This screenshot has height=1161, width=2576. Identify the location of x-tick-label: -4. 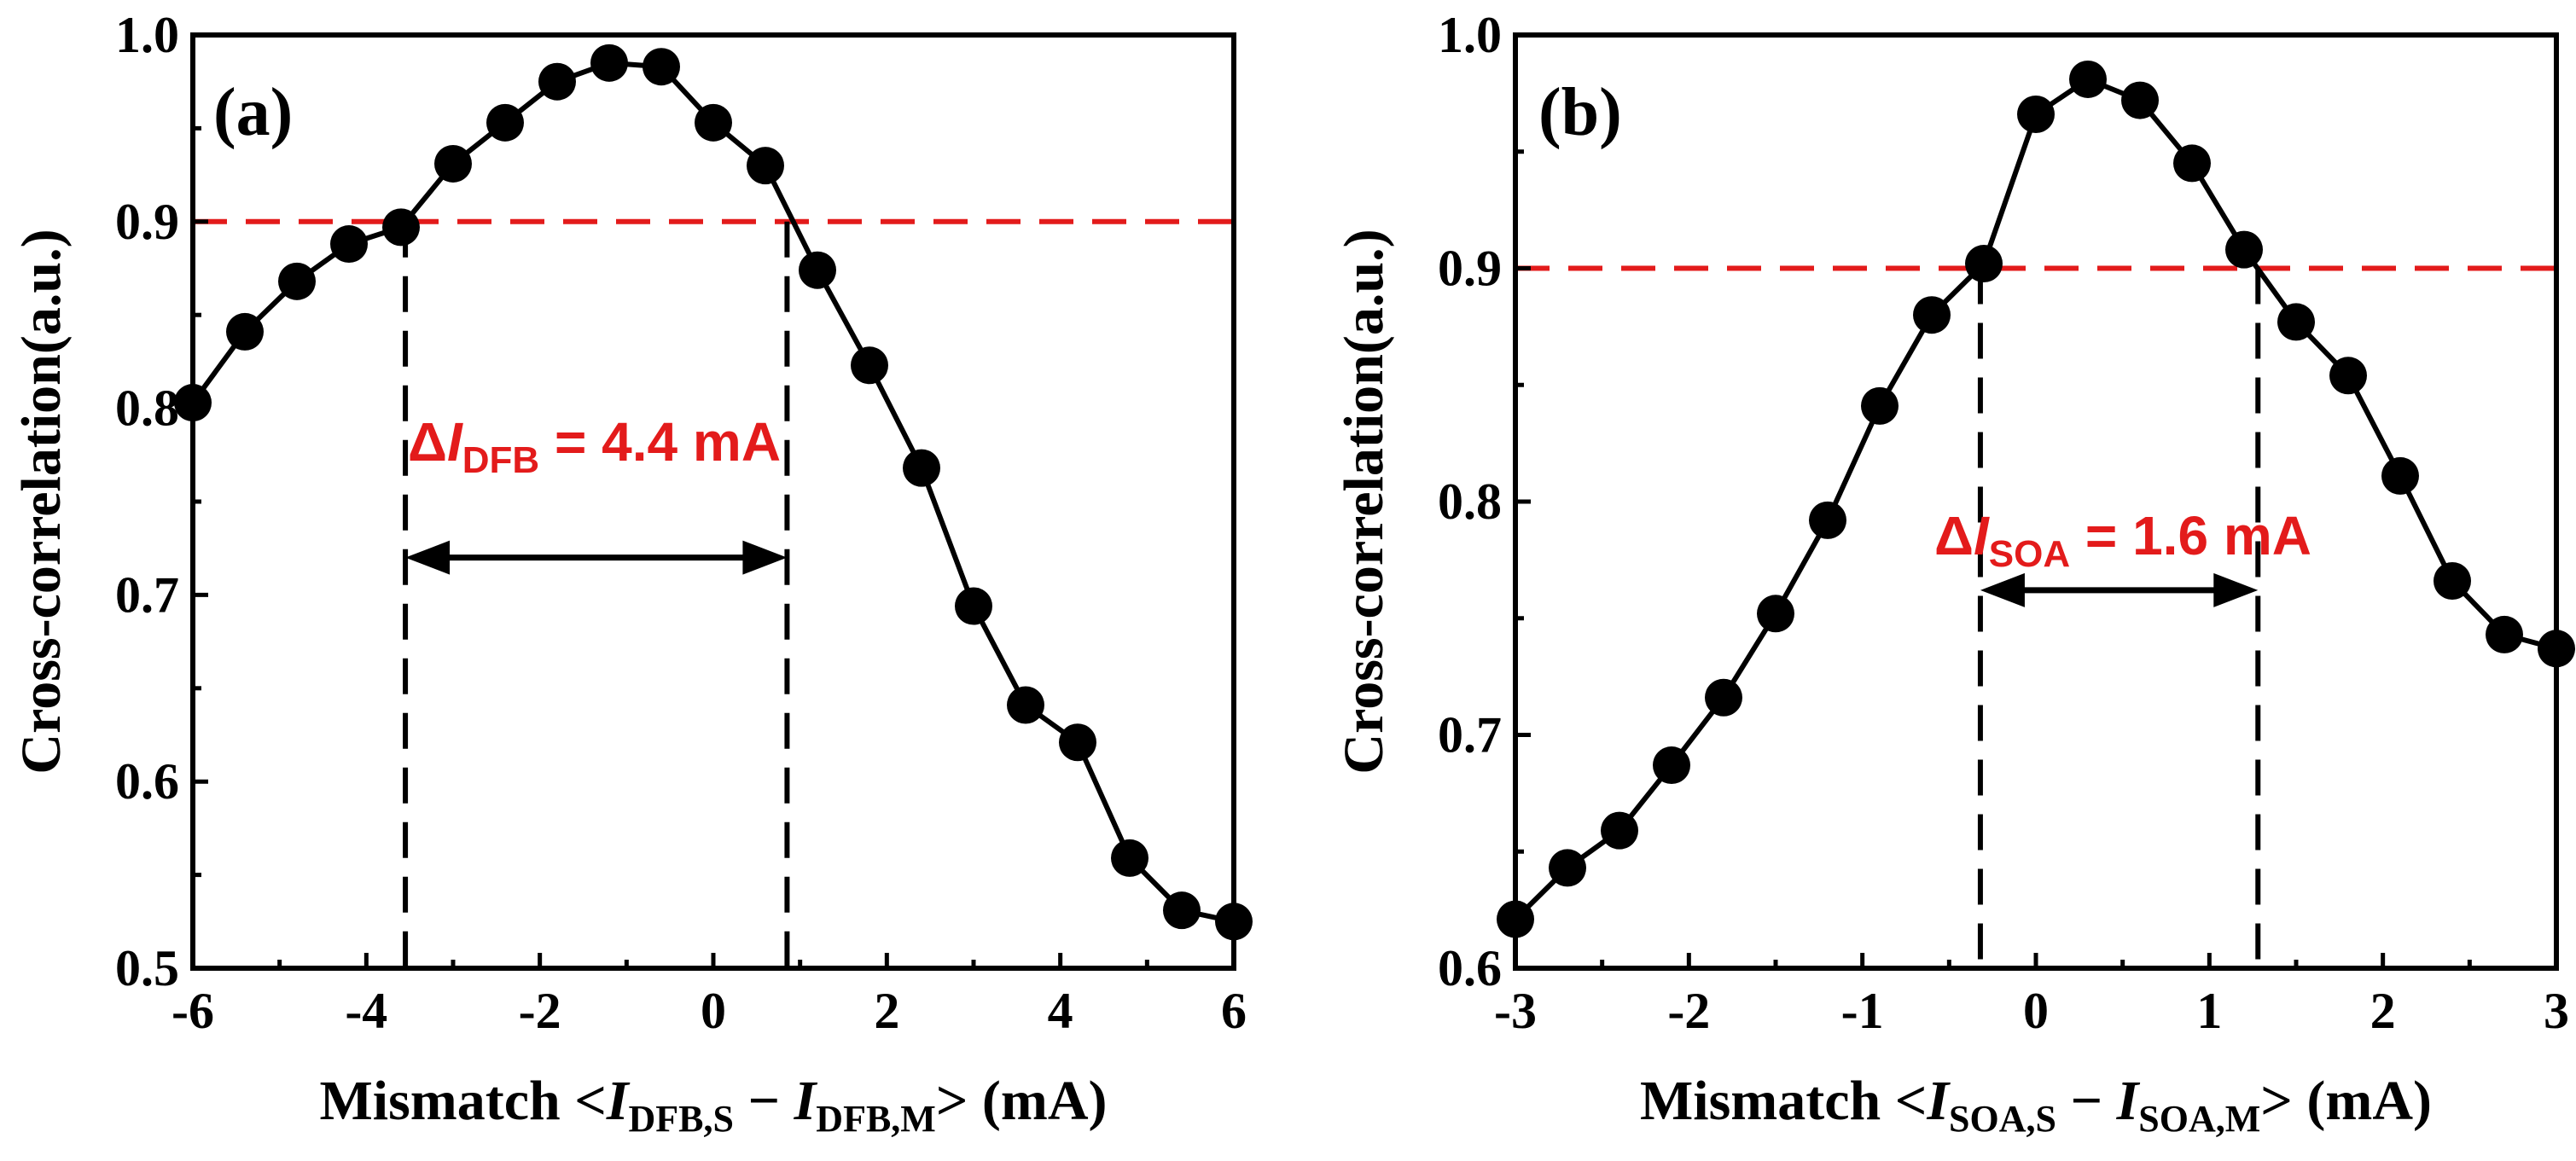
(366, 1011).